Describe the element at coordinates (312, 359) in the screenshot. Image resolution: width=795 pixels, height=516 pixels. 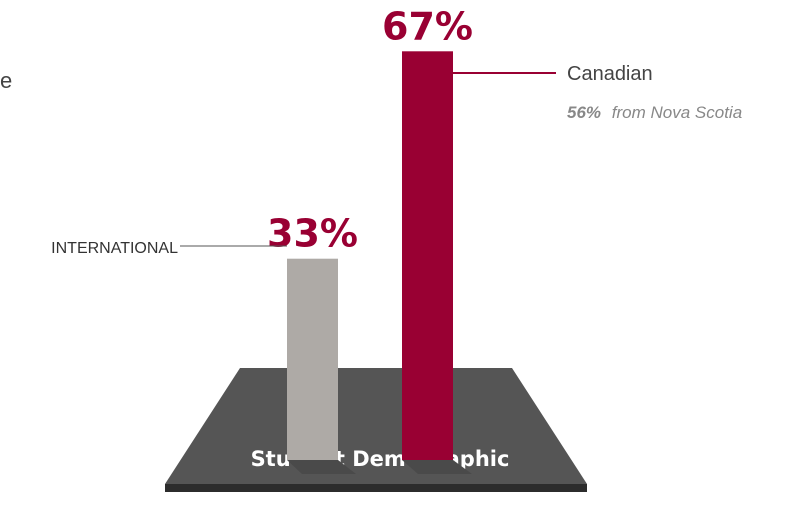
I see `bar-international` at that location.